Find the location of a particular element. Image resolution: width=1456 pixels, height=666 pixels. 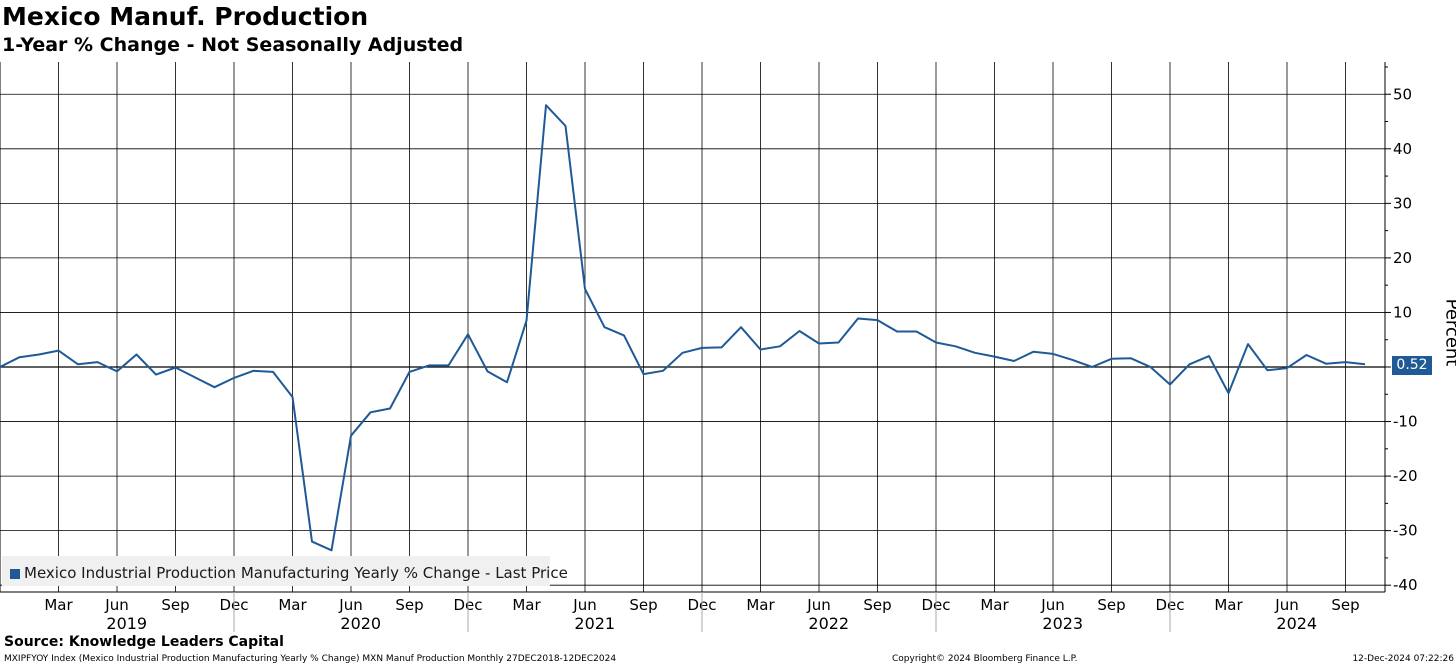

x-year-label: 2021 is located at coordinates (594, 623).